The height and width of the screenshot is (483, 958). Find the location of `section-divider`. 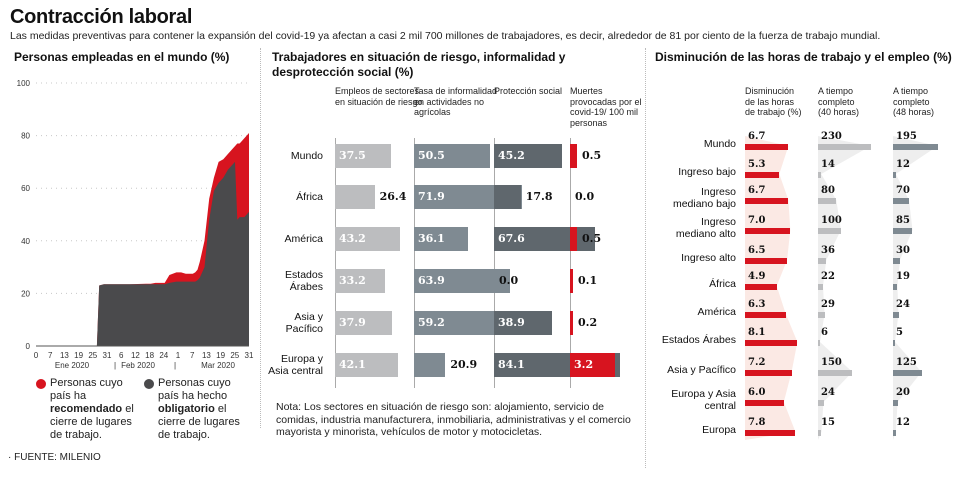

section-divider is located at coordinates (645, 258).